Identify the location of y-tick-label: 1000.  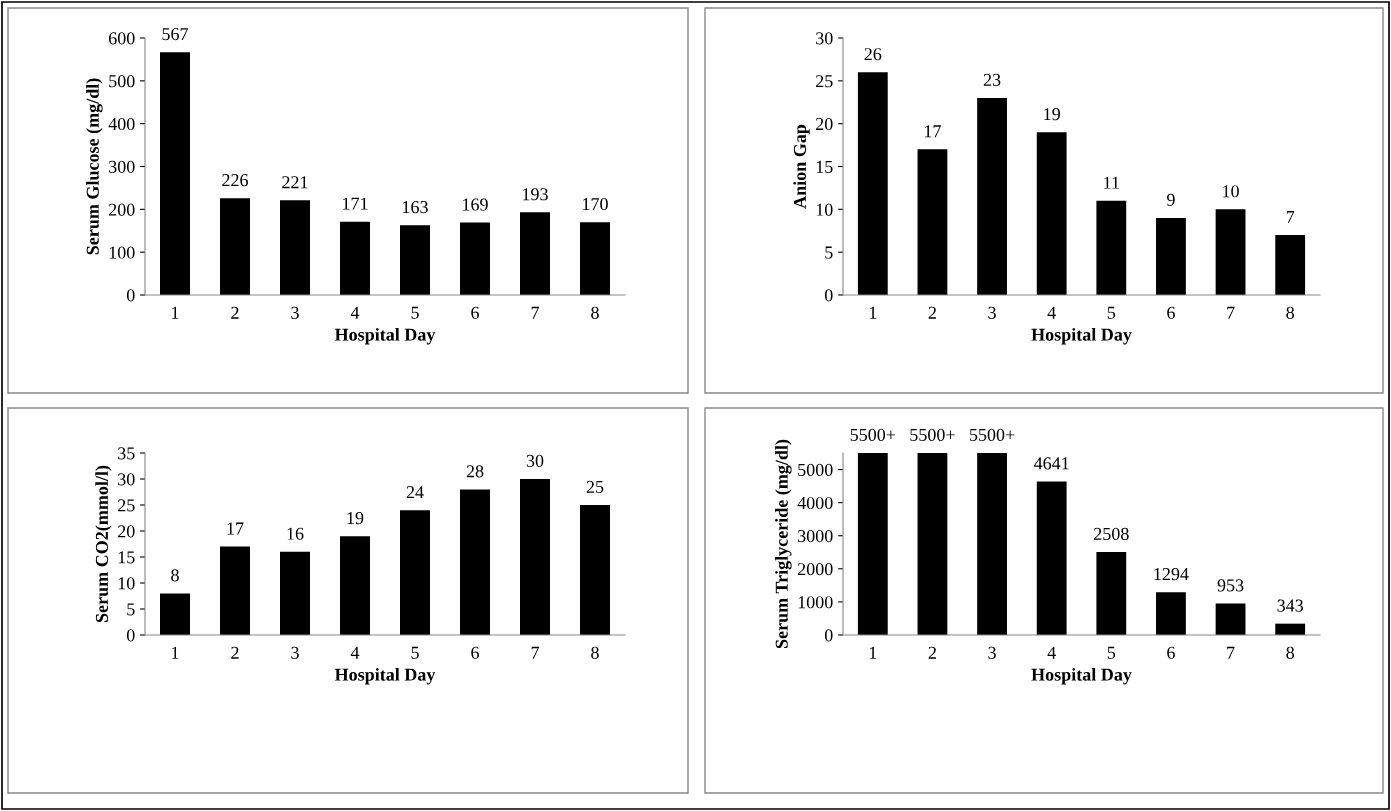
(815, 602).